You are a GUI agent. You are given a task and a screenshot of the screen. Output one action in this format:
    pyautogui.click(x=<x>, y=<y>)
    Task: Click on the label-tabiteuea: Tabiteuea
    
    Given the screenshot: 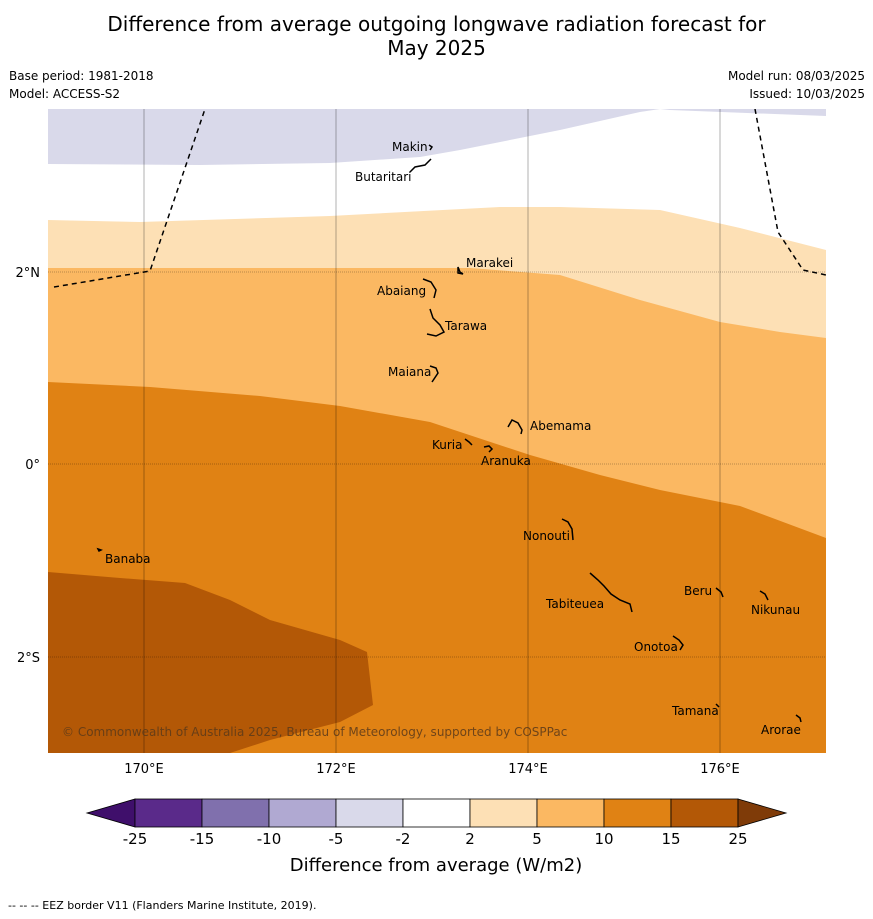 What is the action you would take?
    pyautogui.click(x=574, y=604)
    